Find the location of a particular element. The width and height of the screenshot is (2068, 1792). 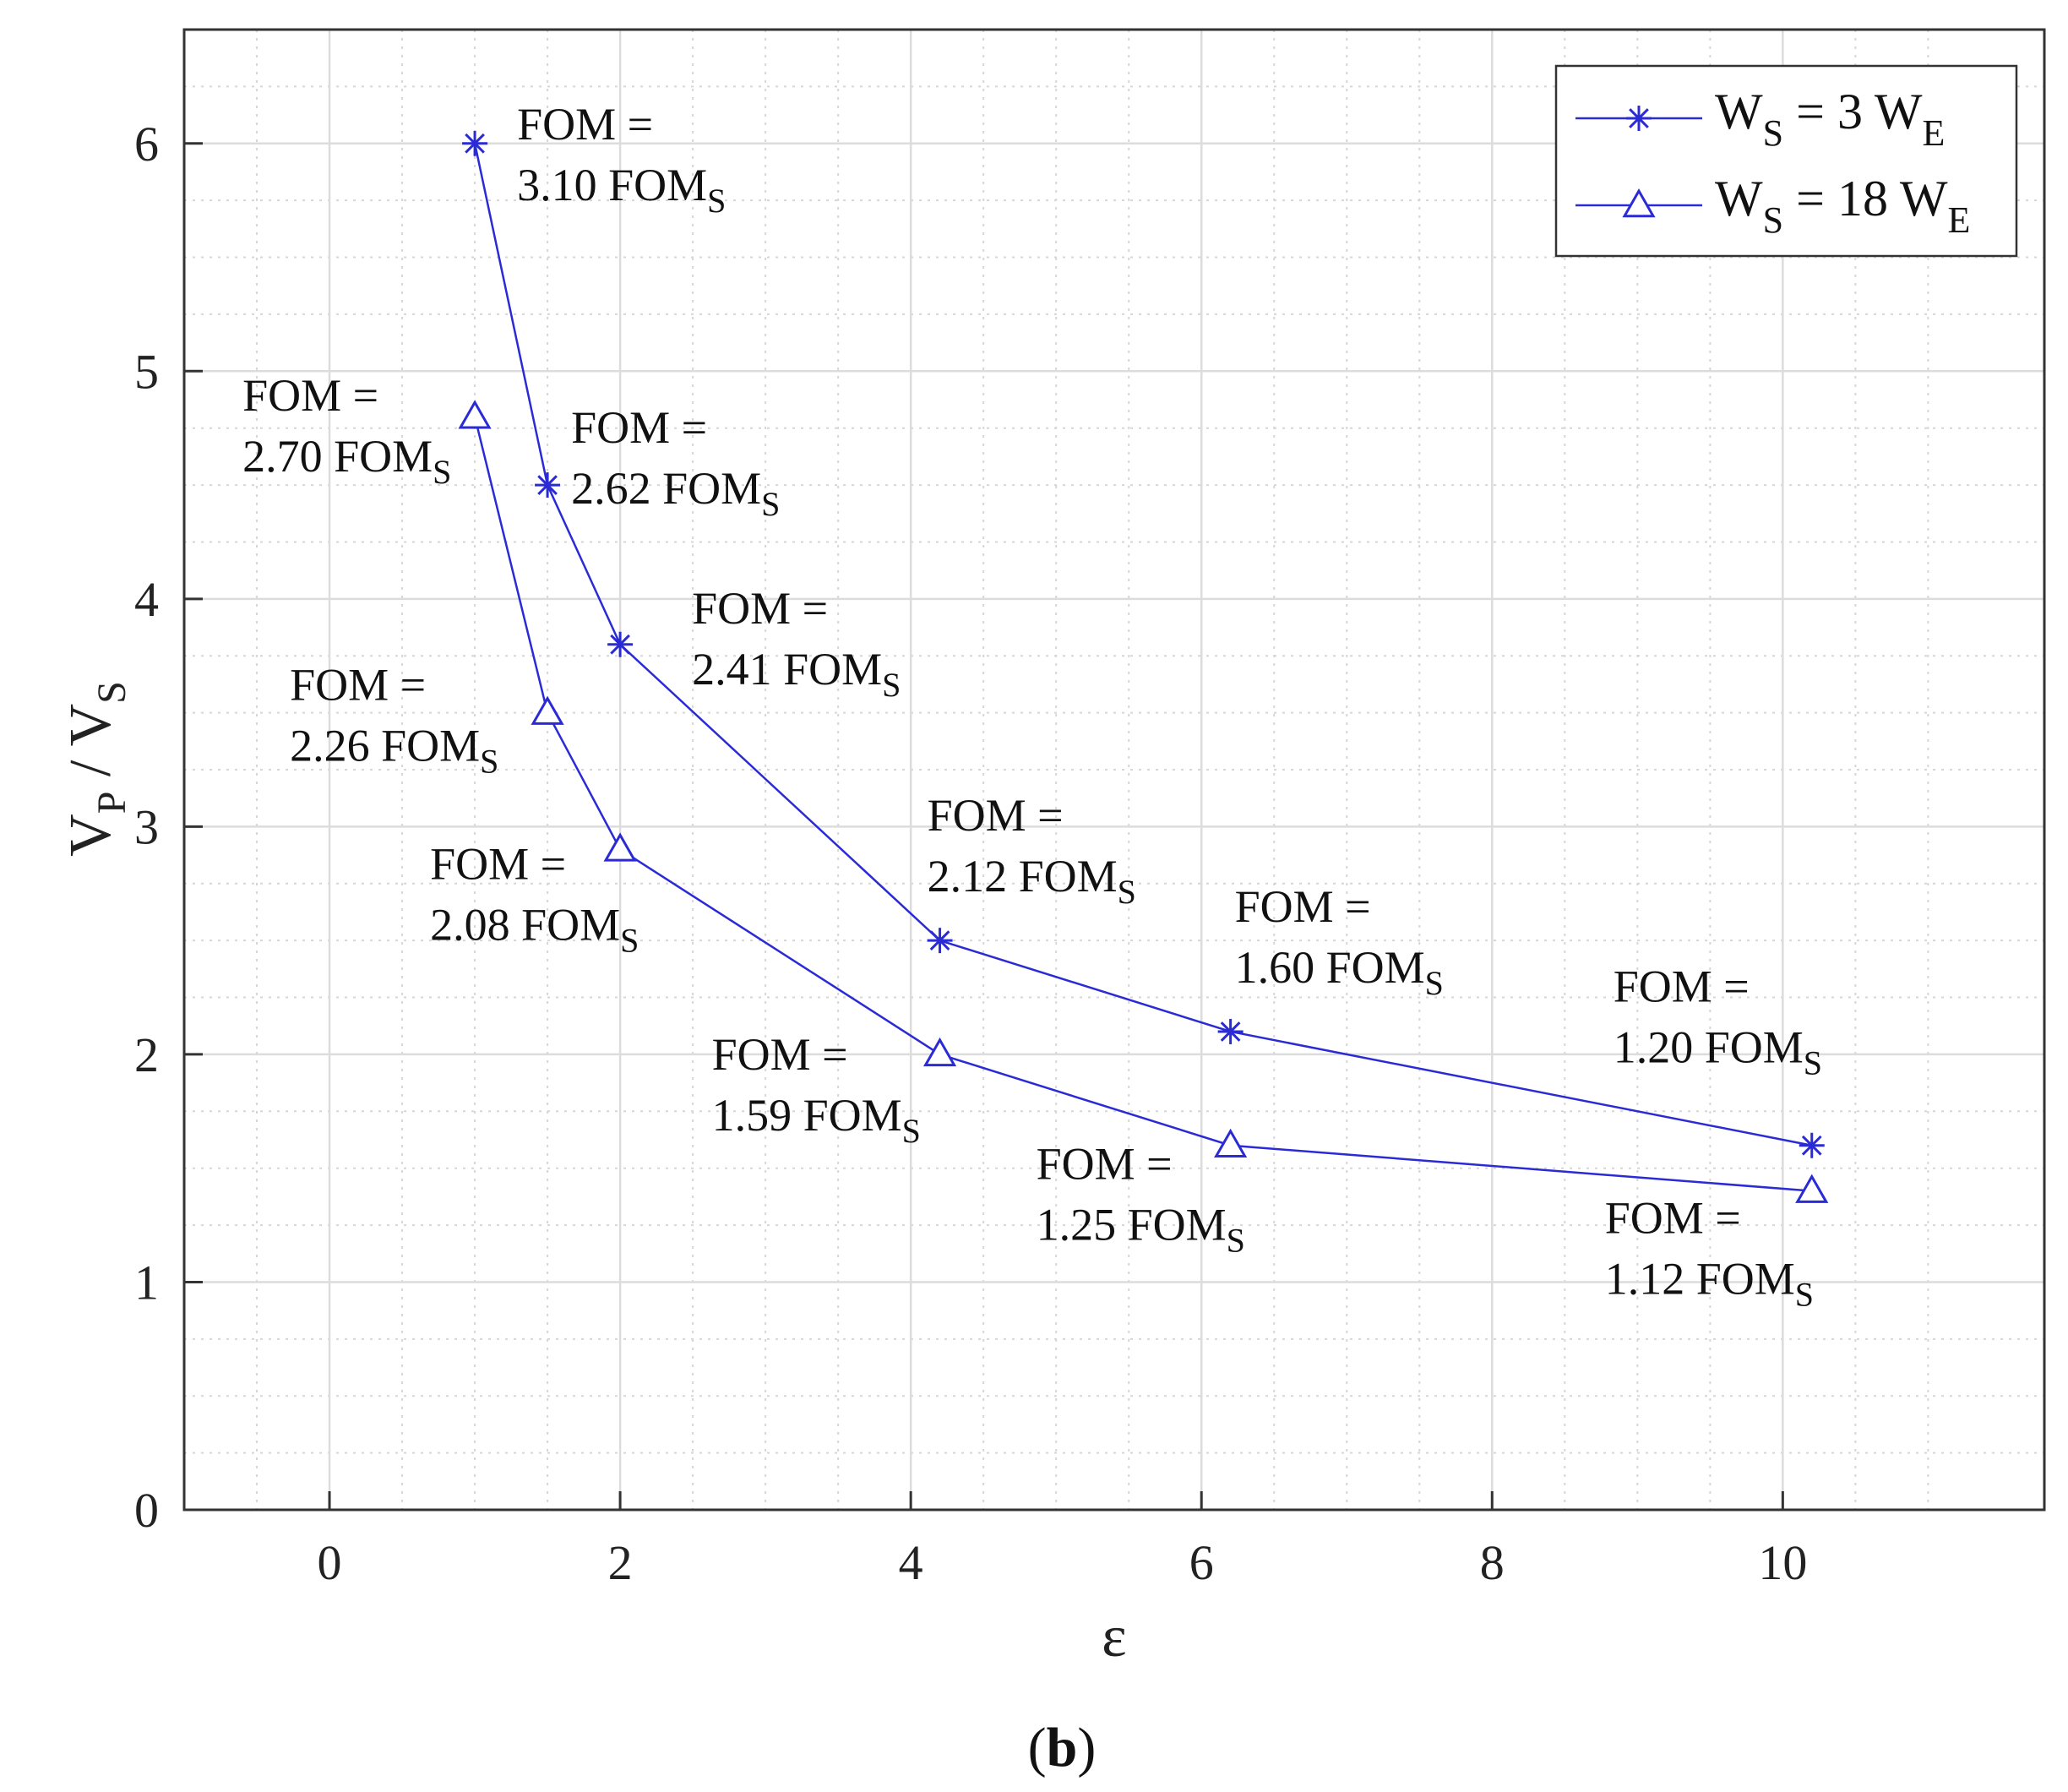

fom-value: 2.26 FOM is located at coordinates (385, 746).